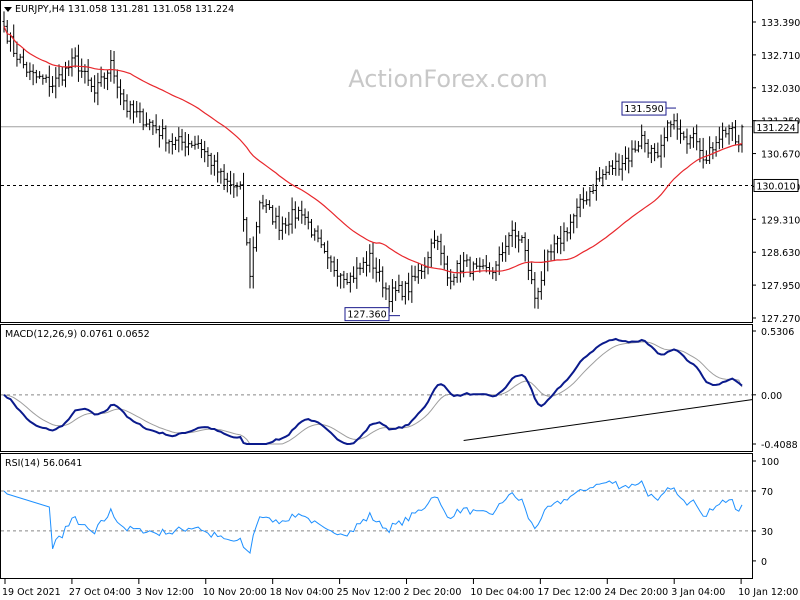 The height and width of the screenshot is (600, 800). What do you see at coordinates (376, 517) in the screenshot?
I see `rsi-layer` at bounding box center [376, 517].